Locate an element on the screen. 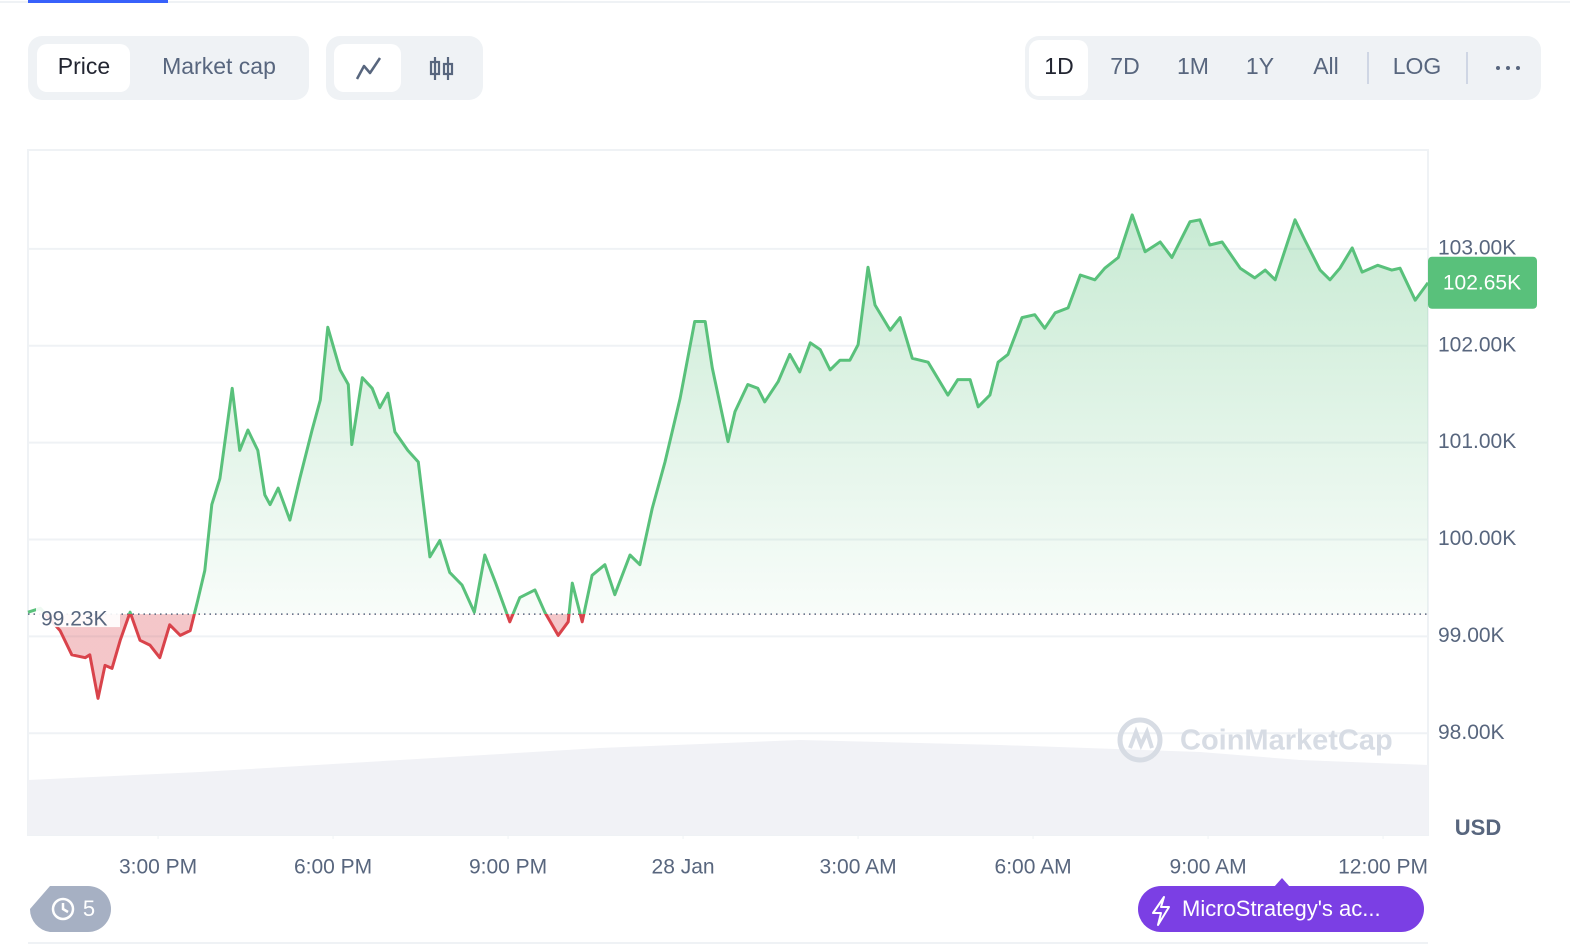 The height and width of the screenshot is (948, 1570). line-icon is located at coordinates (368, 68).